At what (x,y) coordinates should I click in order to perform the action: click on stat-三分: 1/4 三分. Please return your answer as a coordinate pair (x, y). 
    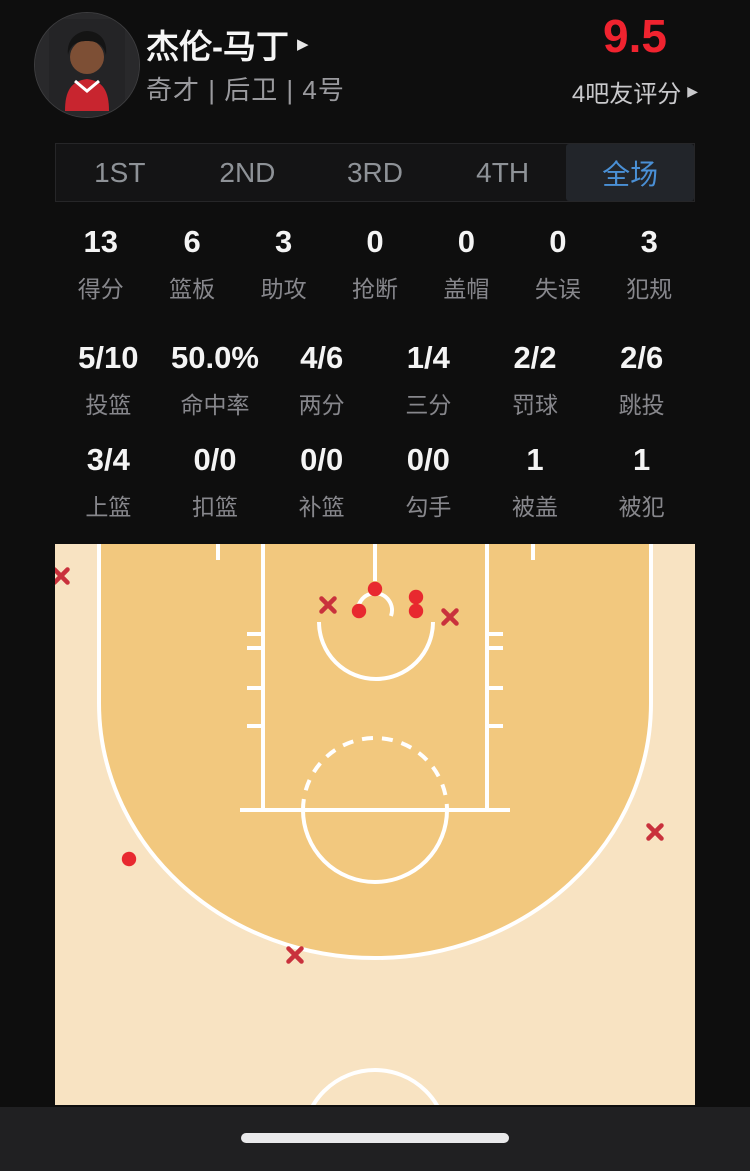
    Looking at the image, I should click on (428, 379).